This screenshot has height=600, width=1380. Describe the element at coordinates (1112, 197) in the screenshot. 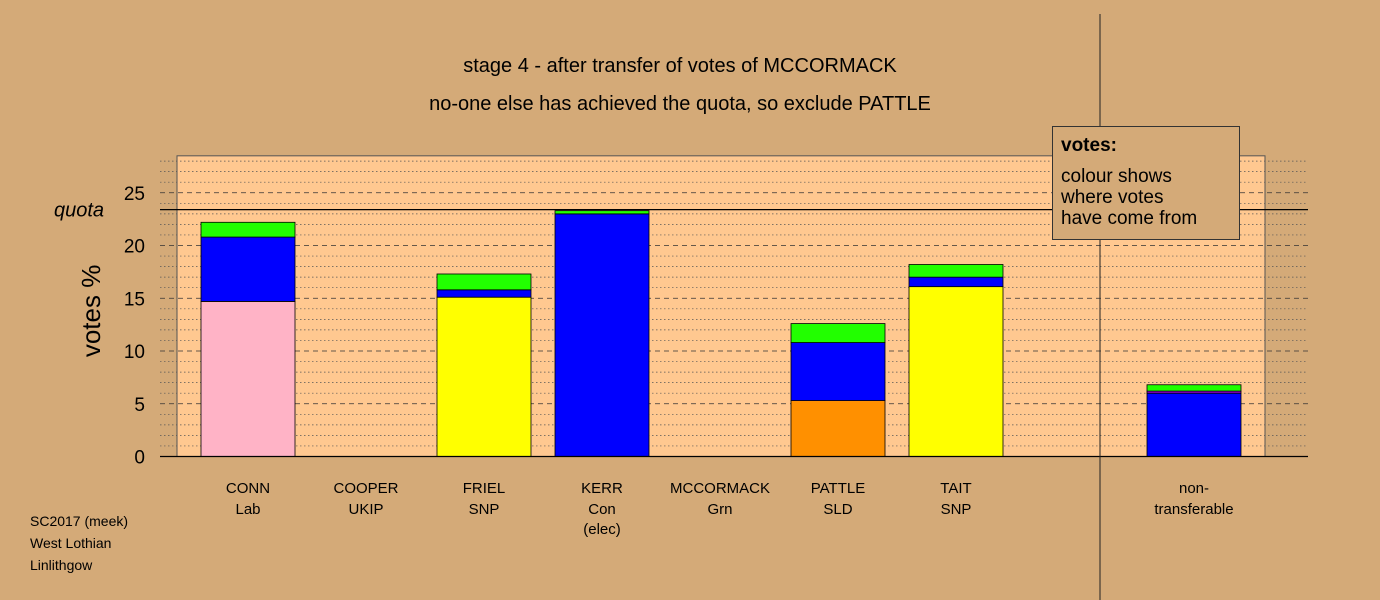

I see `legend-line: where votes` at that location.